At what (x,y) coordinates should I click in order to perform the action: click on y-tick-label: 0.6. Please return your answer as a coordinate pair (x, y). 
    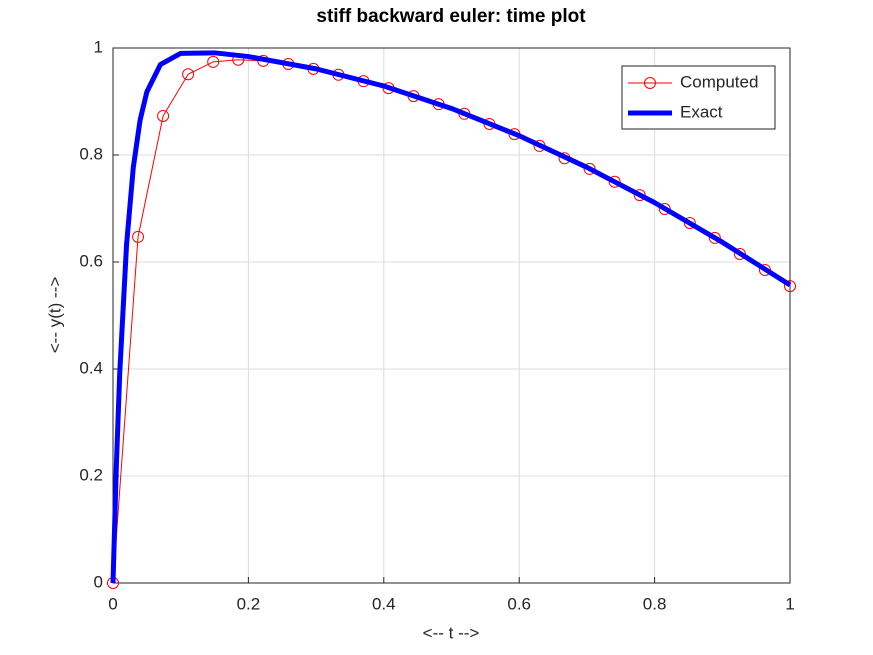
    Looking at the image, I should click on (91, 260).